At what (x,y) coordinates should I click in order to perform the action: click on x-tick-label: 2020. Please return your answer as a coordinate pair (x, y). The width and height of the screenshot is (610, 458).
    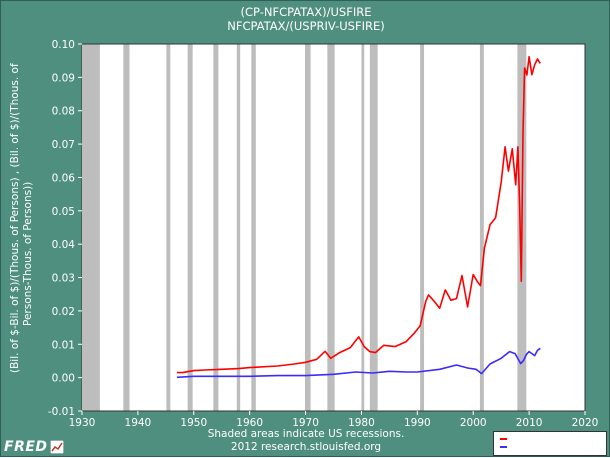
    Looking at the image, I should click on (585, 423).